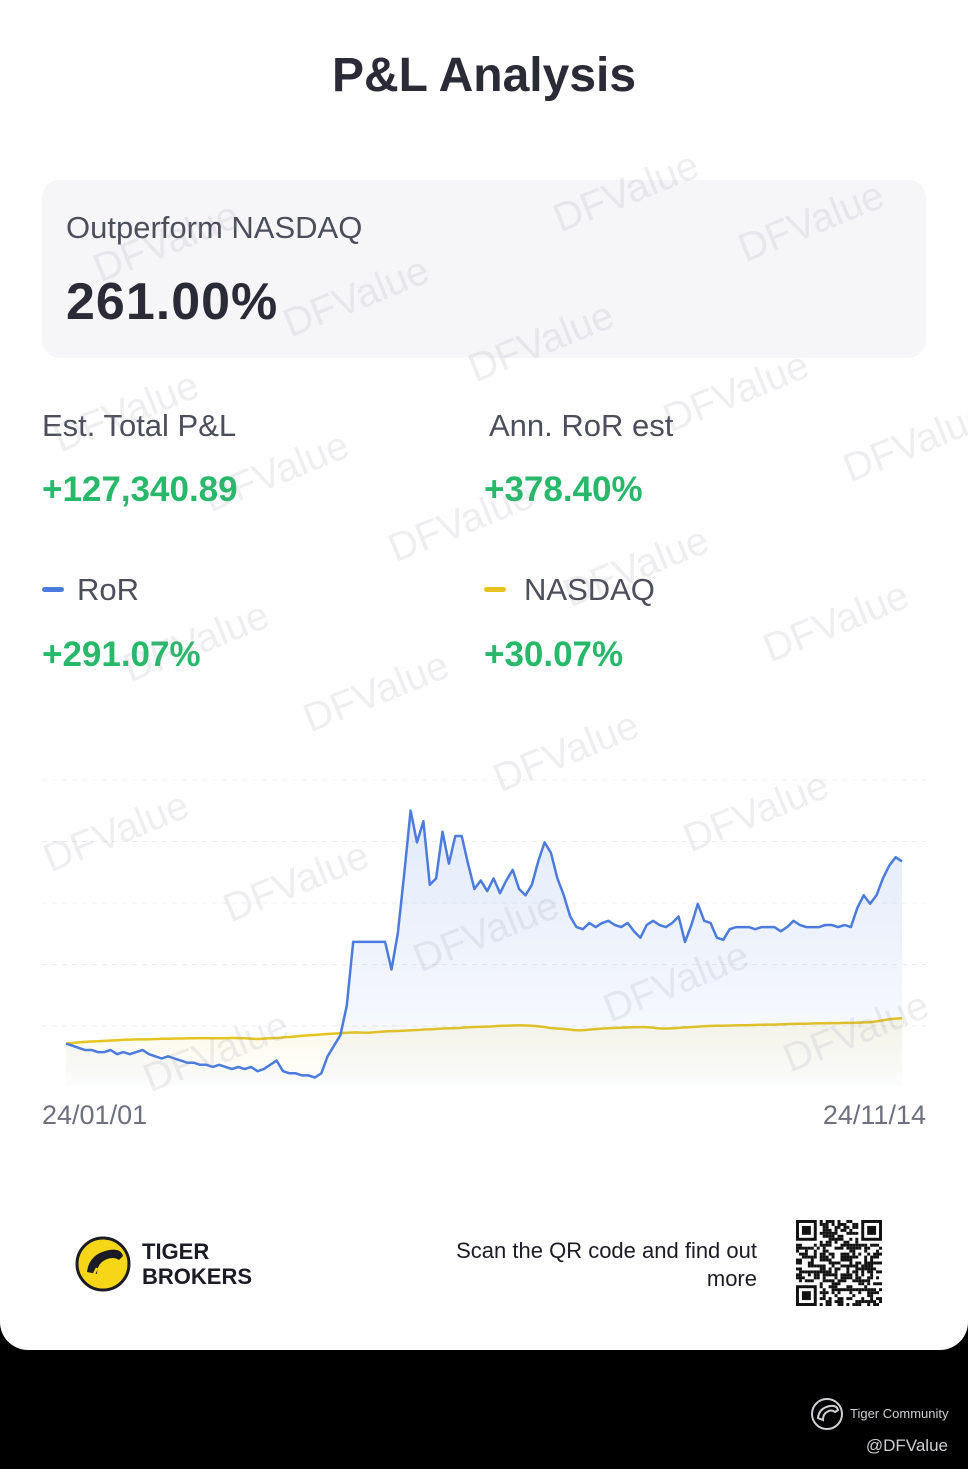 The height and width of the screenshot is (1469, 968). What do you see at coordinates (899, 1413) in the screenshot?
I see `tiger-community-label: Tiger Community` at bounding box center [899, 1413].